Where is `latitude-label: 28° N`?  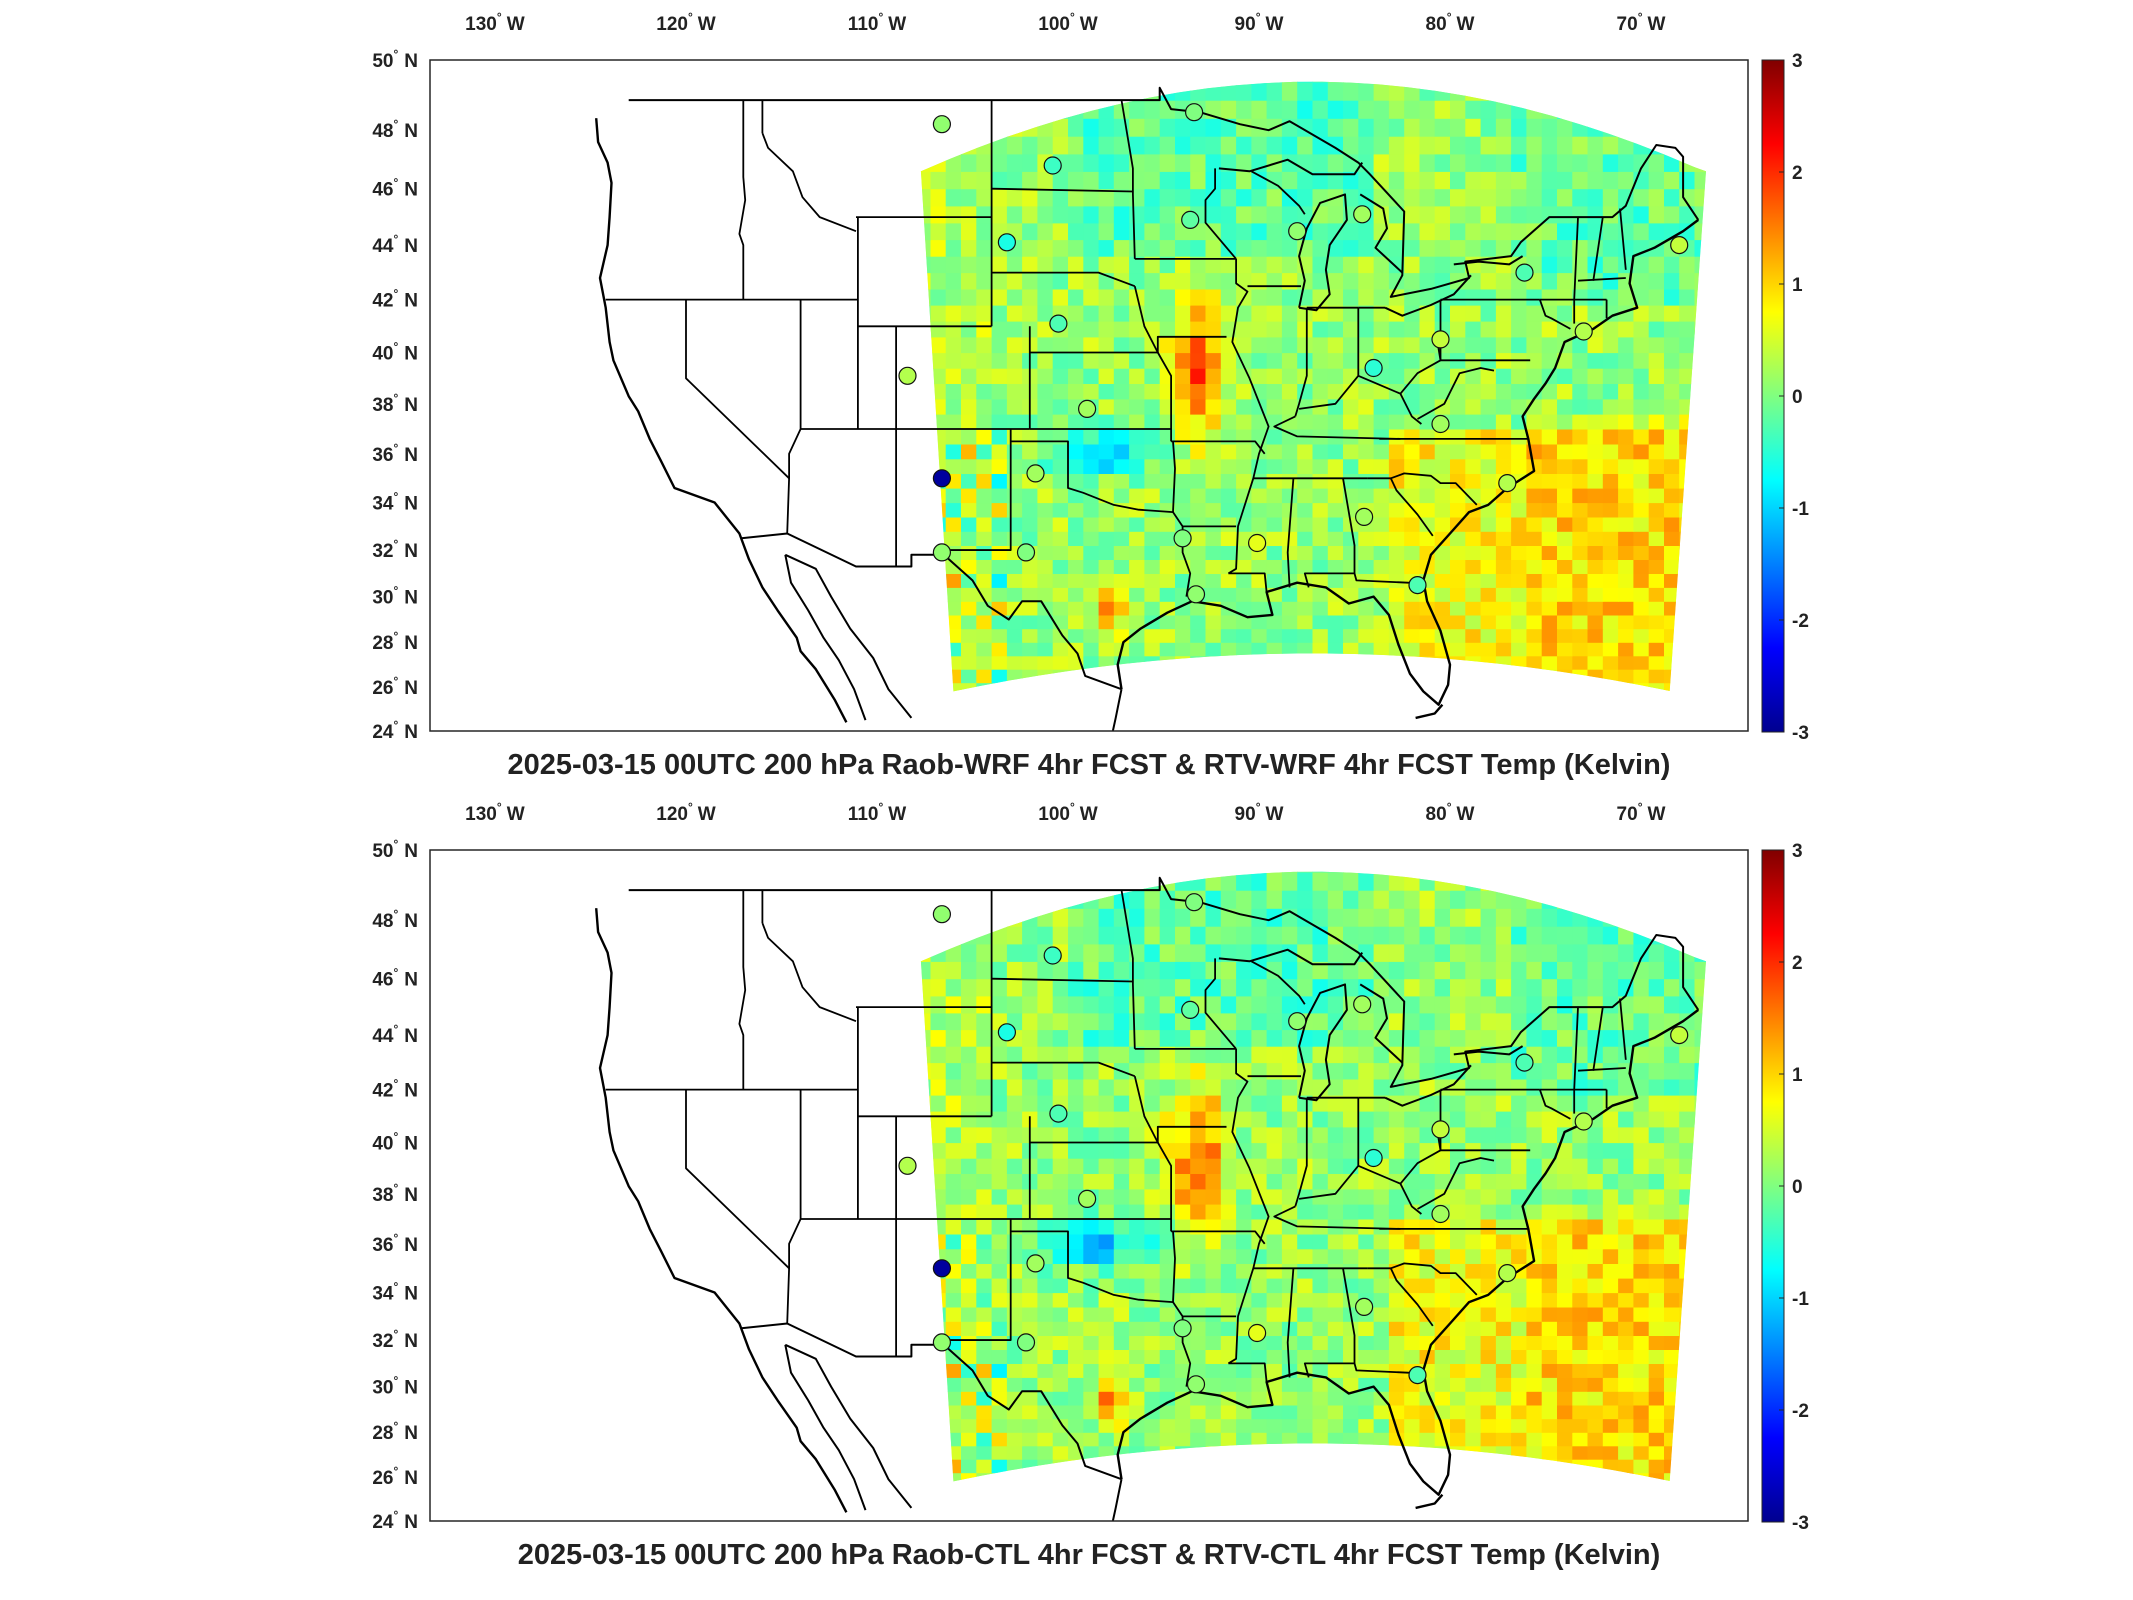
latitude-label: 28° N is located at coordinates (395, 641).